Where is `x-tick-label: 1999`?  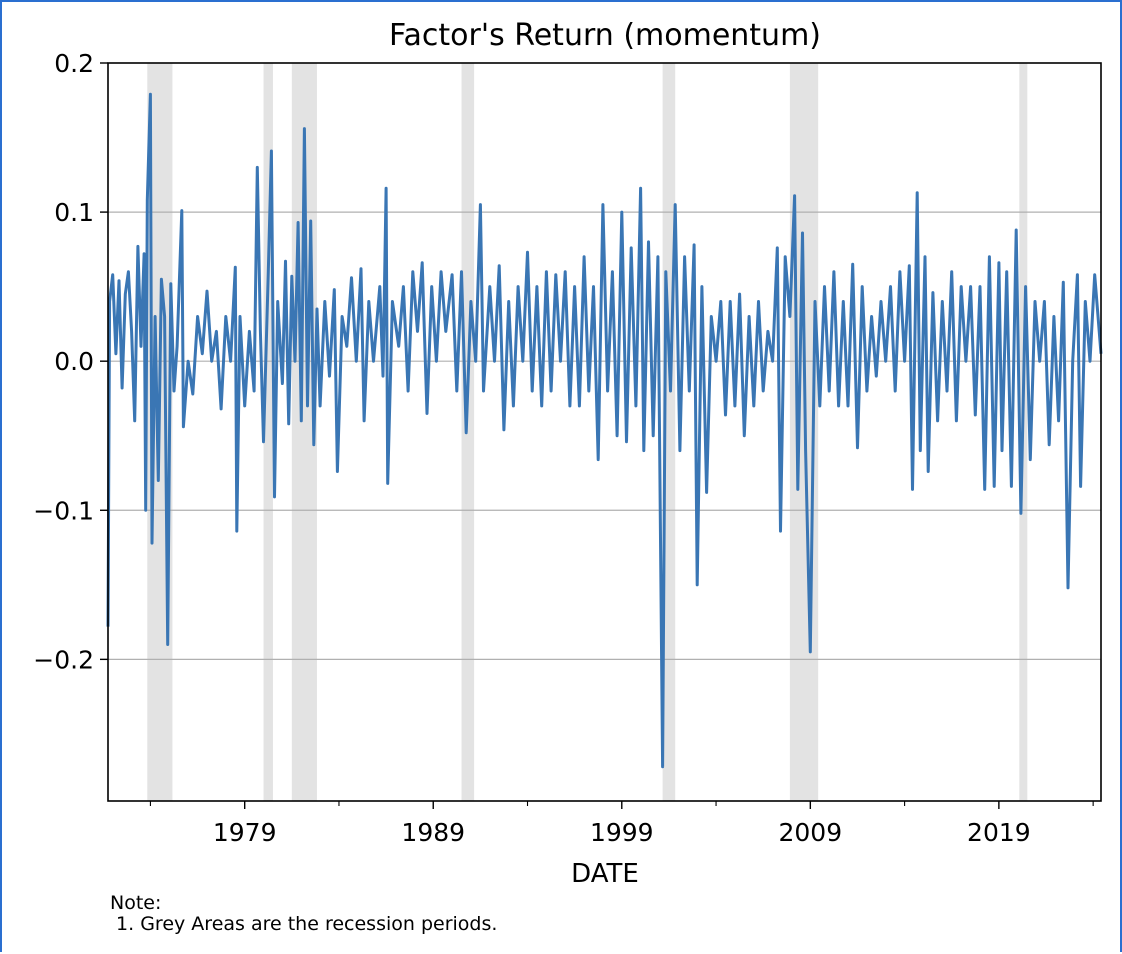 x-tick-label: 1999 is located at coordinates (622, 832).